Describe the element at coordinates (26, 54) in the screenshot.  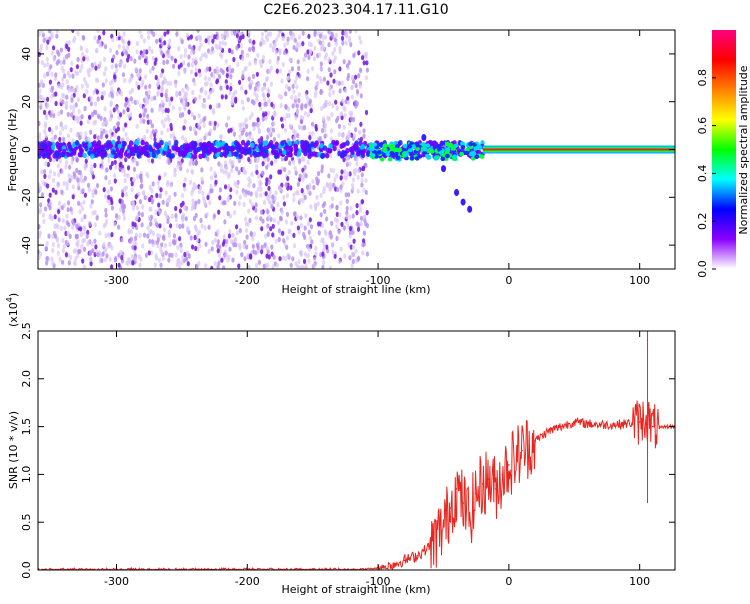
I see `spectrogram-ytick-label: 40` at that location.